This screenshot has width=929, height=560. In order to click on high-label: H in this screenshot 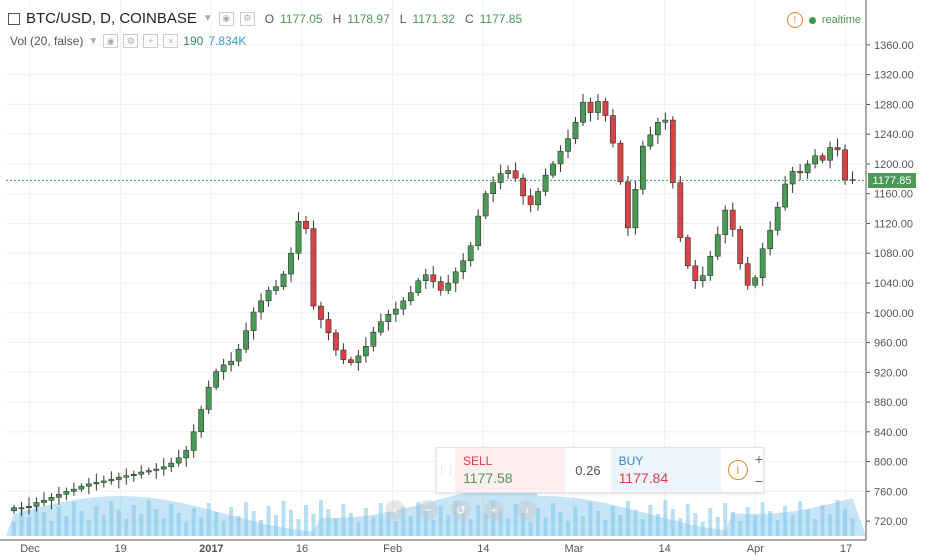, I will do `click(337, 18)`.